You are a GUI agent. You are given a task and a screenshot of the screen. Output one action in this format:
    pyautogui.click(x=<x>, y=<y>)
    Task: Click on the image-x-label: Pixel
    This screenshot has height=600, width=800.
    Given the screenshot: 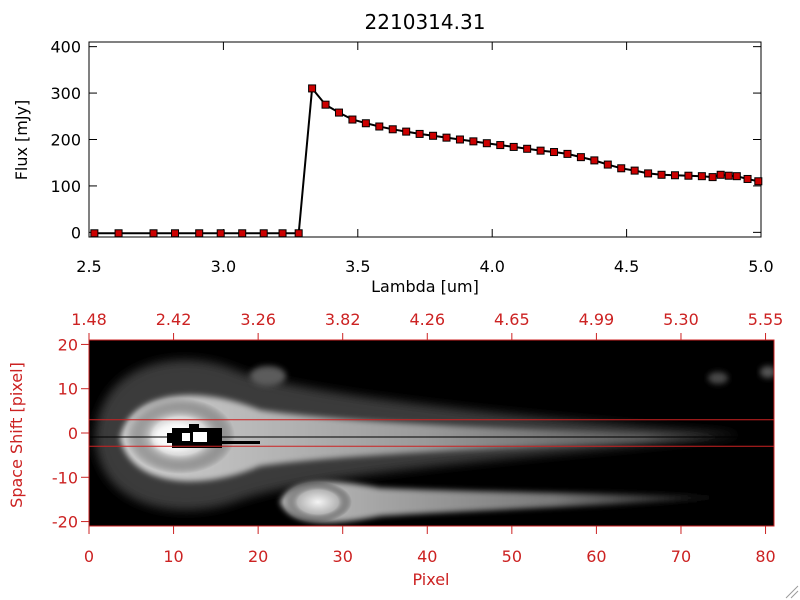 What is the action you would take?
    pyautogui.click(x=430, y=579)
    